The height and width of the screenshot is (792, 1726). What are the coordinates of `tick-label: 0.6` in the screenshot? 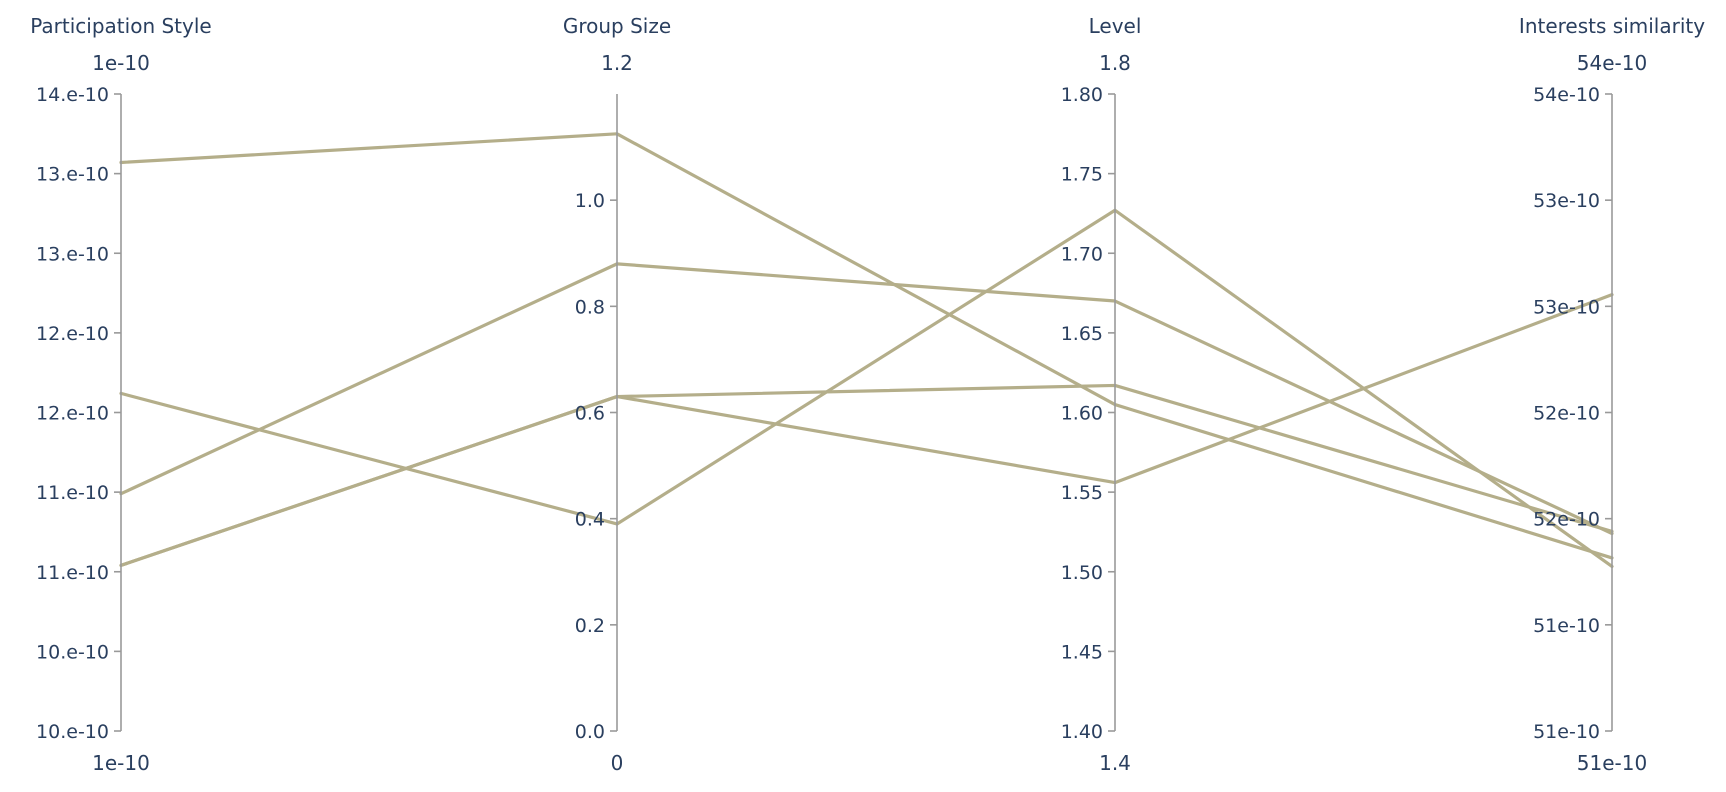 It's located at (590, 414).